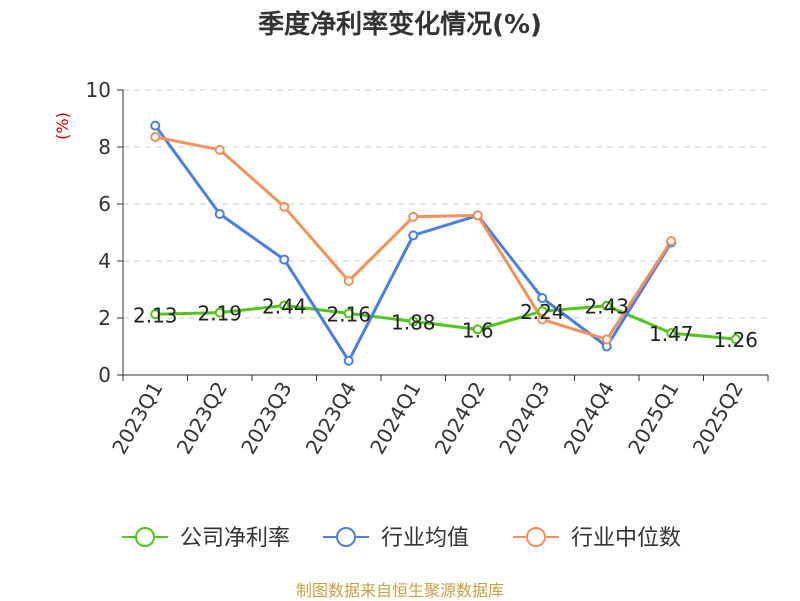  Describe the element at coordinates (400, 25) in the screenshot. I see `chart-title: 季度净利率变化情况(%)` at that location.